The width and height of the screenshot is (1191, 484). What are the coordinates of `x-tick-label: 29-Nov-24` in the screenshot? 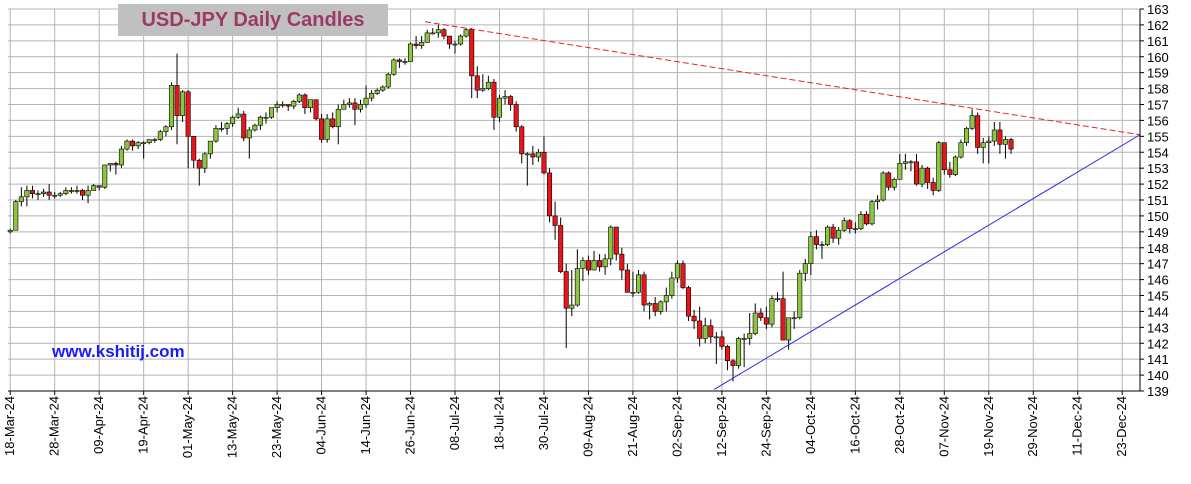 It's located at (1032, 426).